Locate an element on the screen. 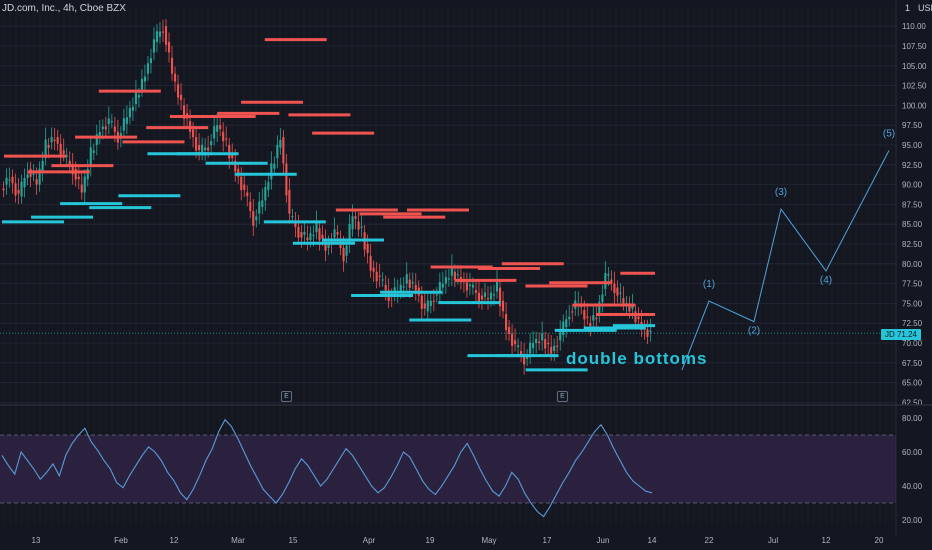  time-axis-tick-label: 12 is located at coordinates (826, 540).